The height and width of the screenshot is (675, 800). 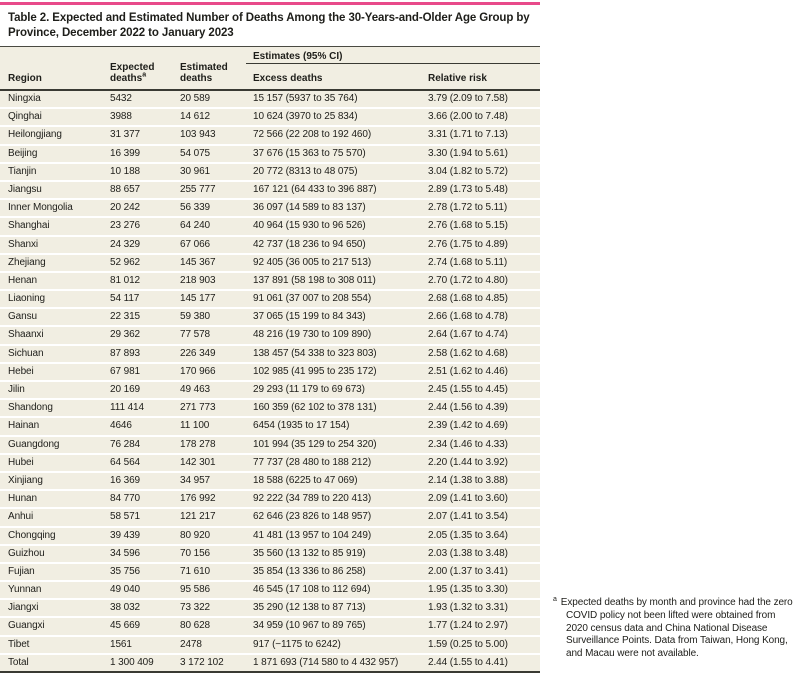 What do you see at coordinates (468, 135) in the screenshot?
I see `cell-relative: 3.31 (1.71 to 7.13)` at bounding box center [468, 135].